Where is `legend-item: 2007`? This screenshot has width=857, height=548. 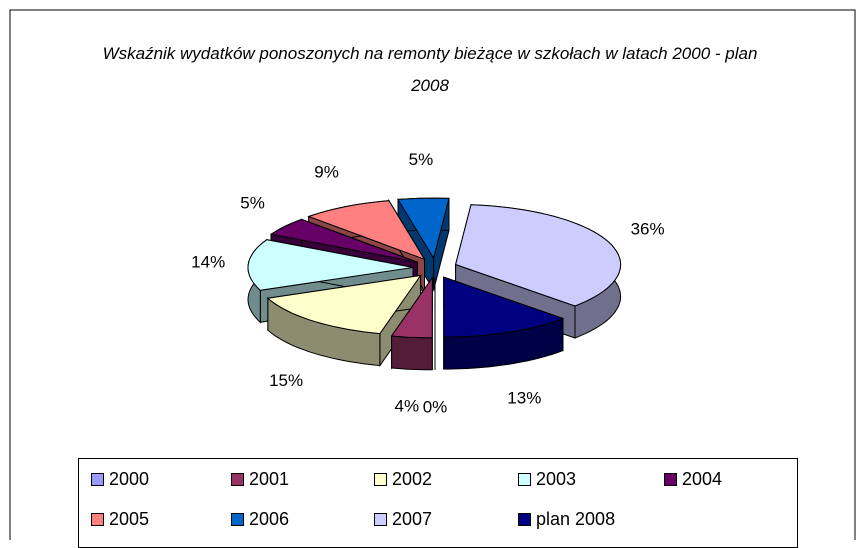 legend-item: 2007 is located at coordinates (403, 519).